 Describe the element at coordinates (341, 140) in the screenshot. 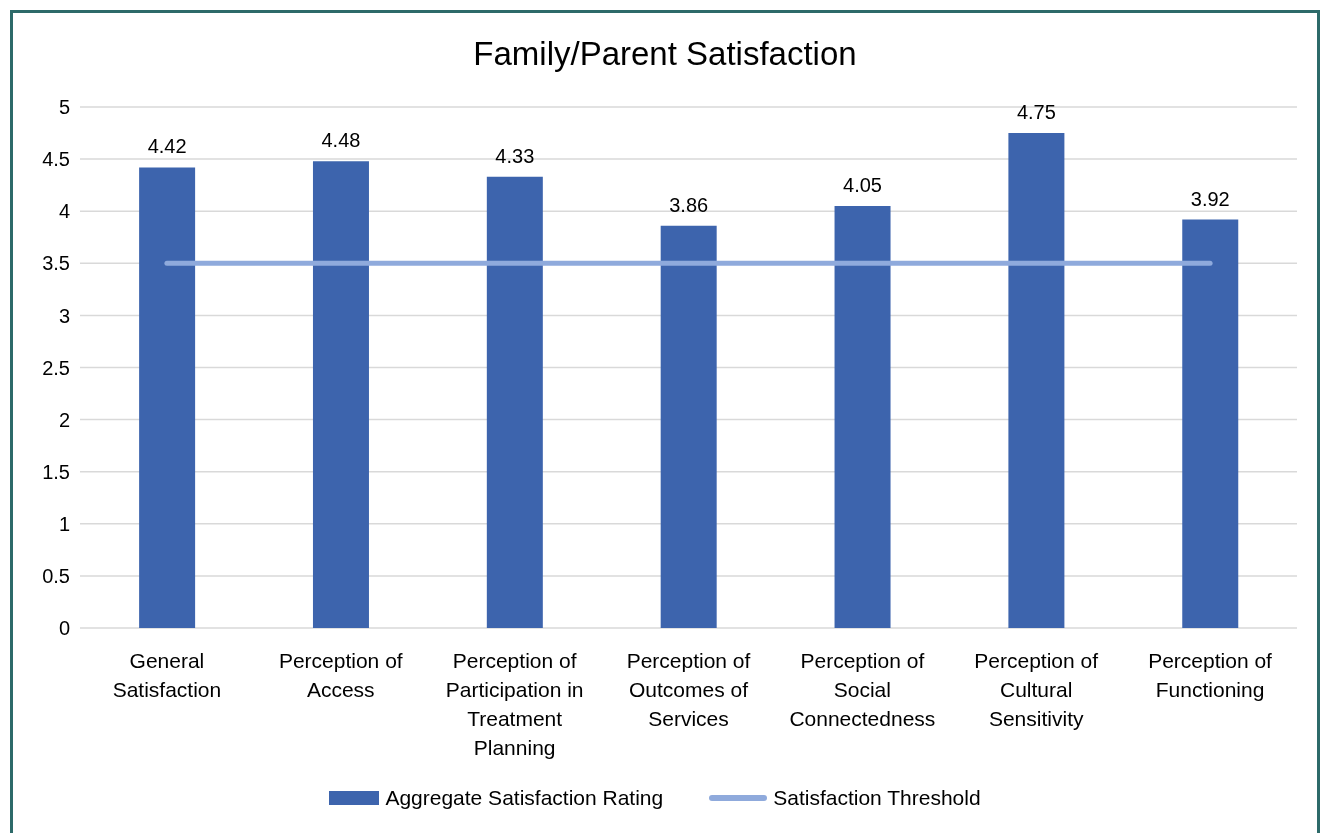

I see `data-label: 4.48` at that location.